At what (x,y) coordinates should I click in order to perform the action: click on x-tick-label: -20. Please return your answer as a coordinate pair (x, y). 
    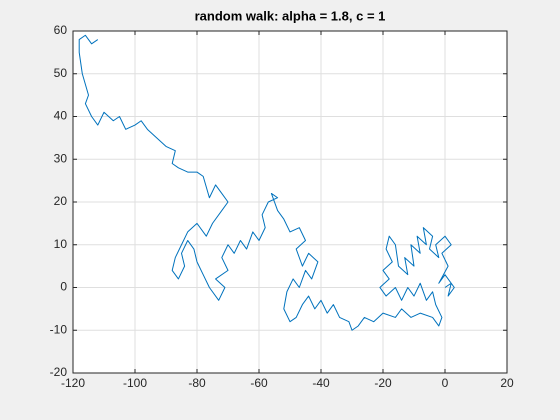
    Looking at the image, I should click on (383, 383).